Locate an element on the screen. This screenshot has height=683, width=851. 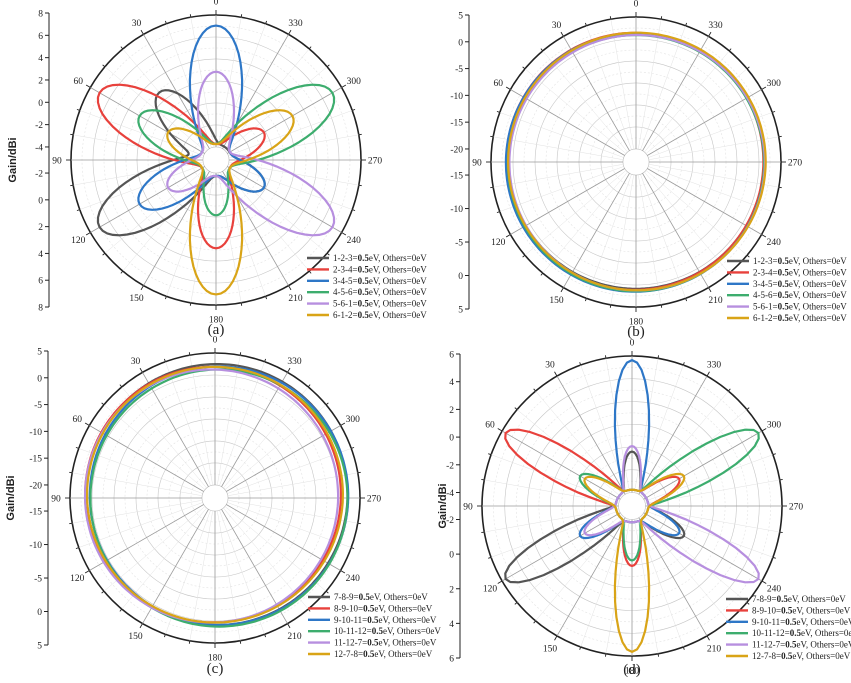
axis-tick-label: -10 is located at coordinates (456, 97).